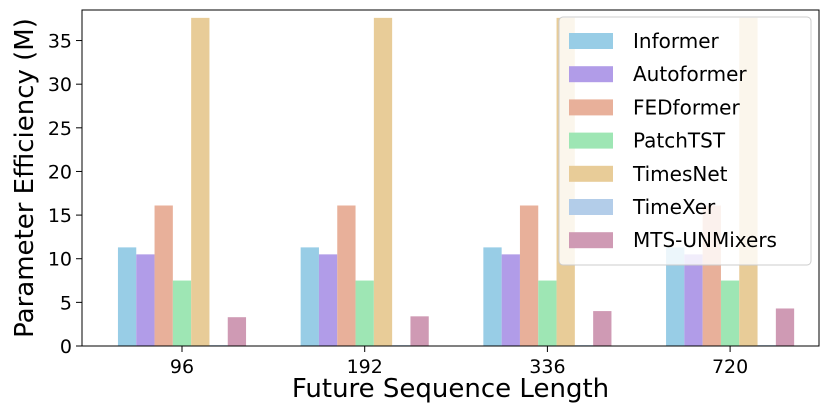  Describe the element at coordinates (730, 367) in the screenshot. I see `x-tick-label: 720` at that location.